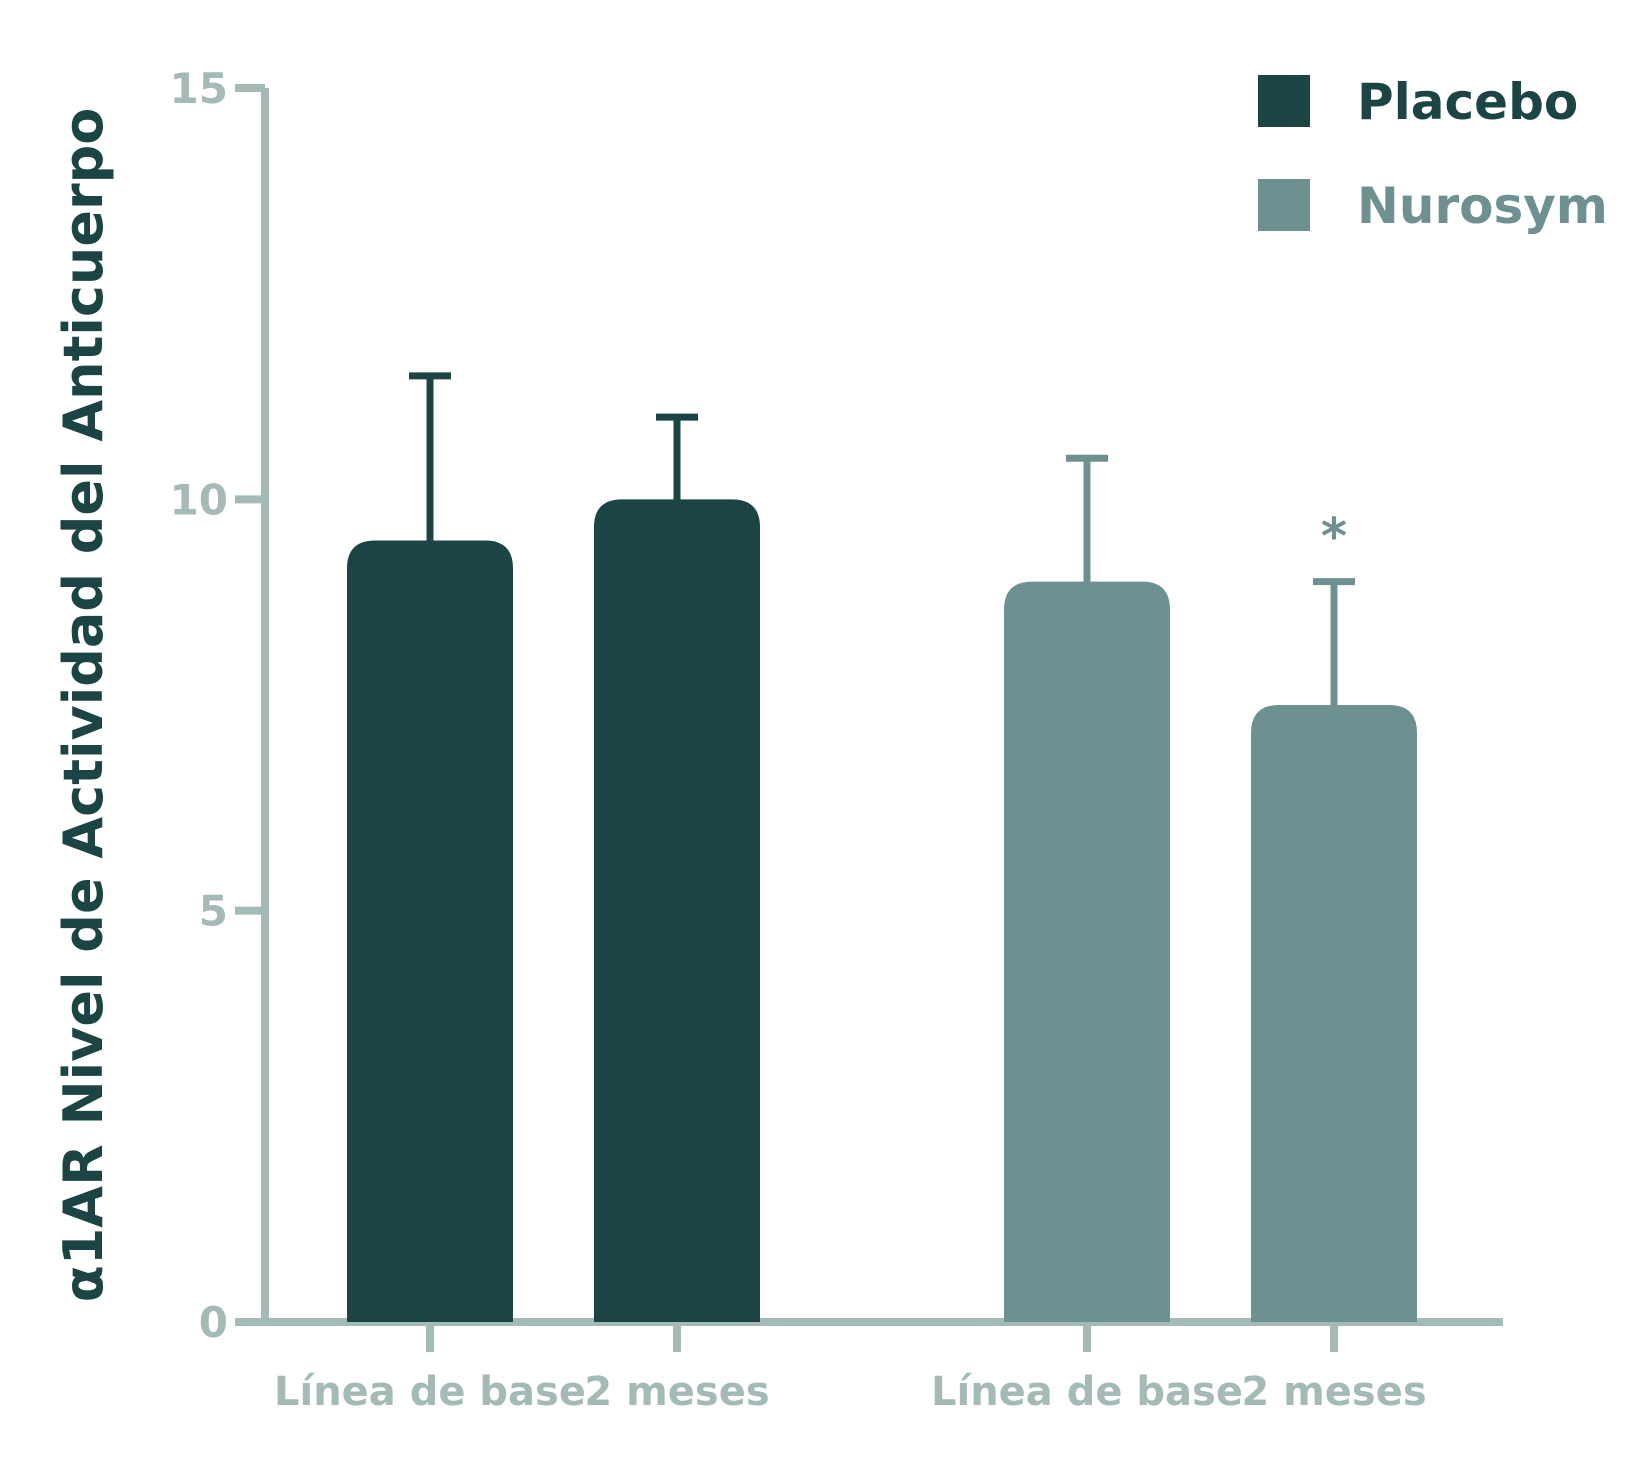 The image size is (1650, 1475). I want to click on legend-swatch-placebo, so click(1284, 101).